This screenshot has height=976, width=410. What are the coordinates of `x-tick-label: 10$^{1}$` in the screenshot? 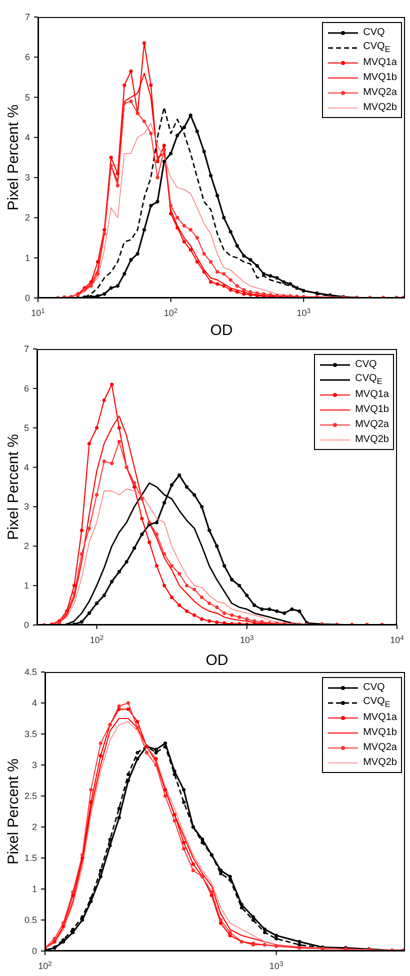 It's located at (38, 313).